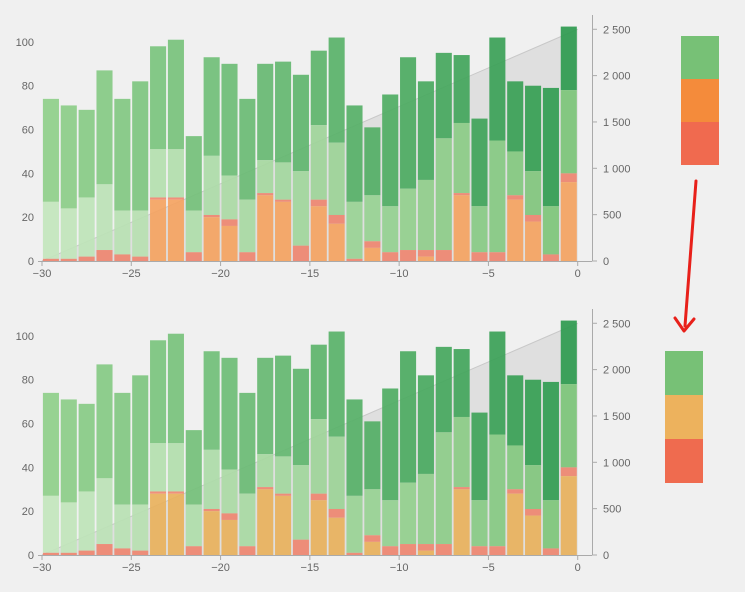 This screenshot has width=745, height=592. I want to click on y2-tick-label: 2 000, so click(617, 371).